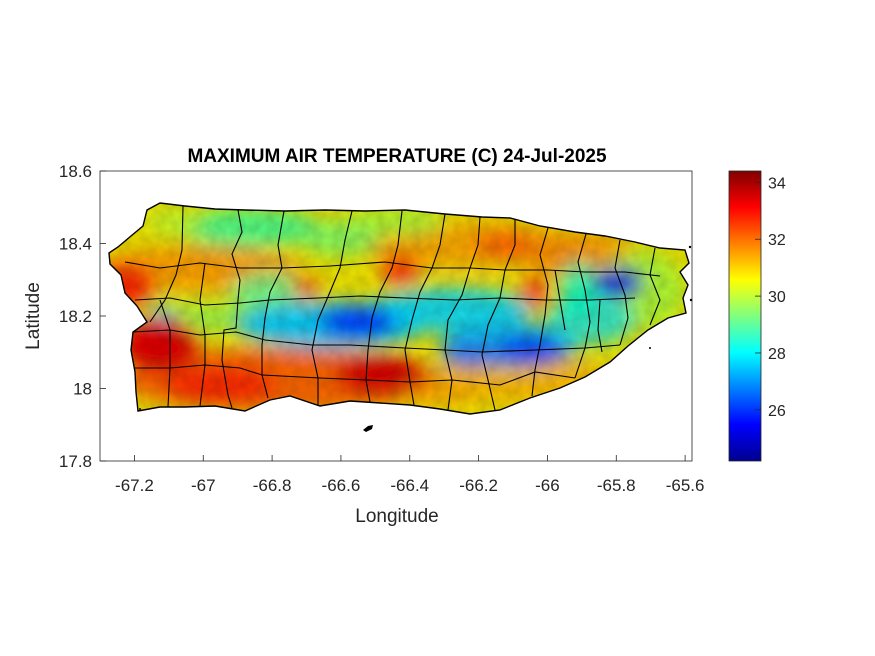 The width and height of the screenshot is (875, 656). Describe the element at coordinates (75, 244) in the screenshot. I see `y-tick-label: 18.4` at that location.